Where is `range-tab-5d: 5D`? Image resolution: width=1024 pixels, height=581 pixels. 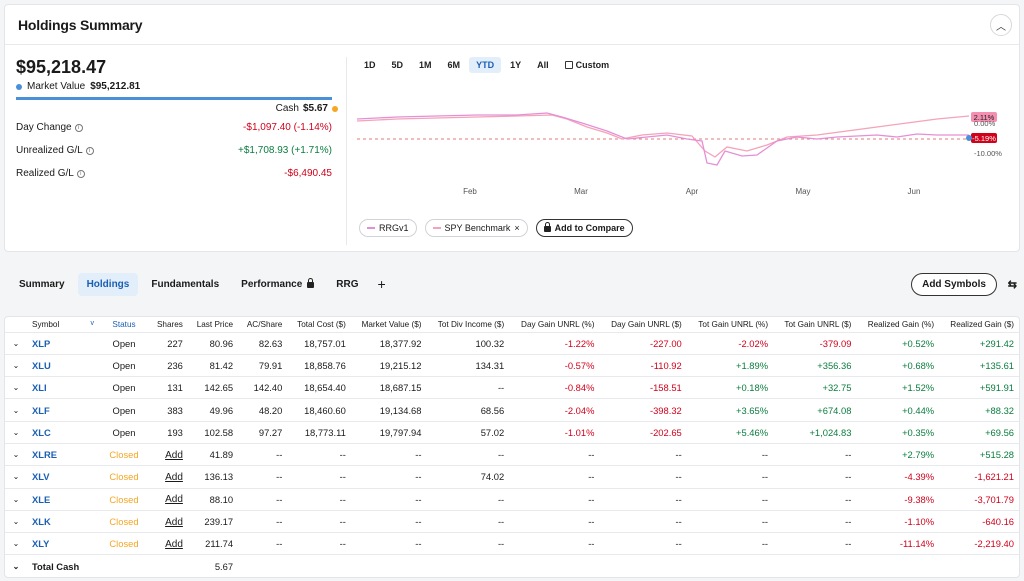 range-tab-5d: 5D is located at coordinates (397, 65).